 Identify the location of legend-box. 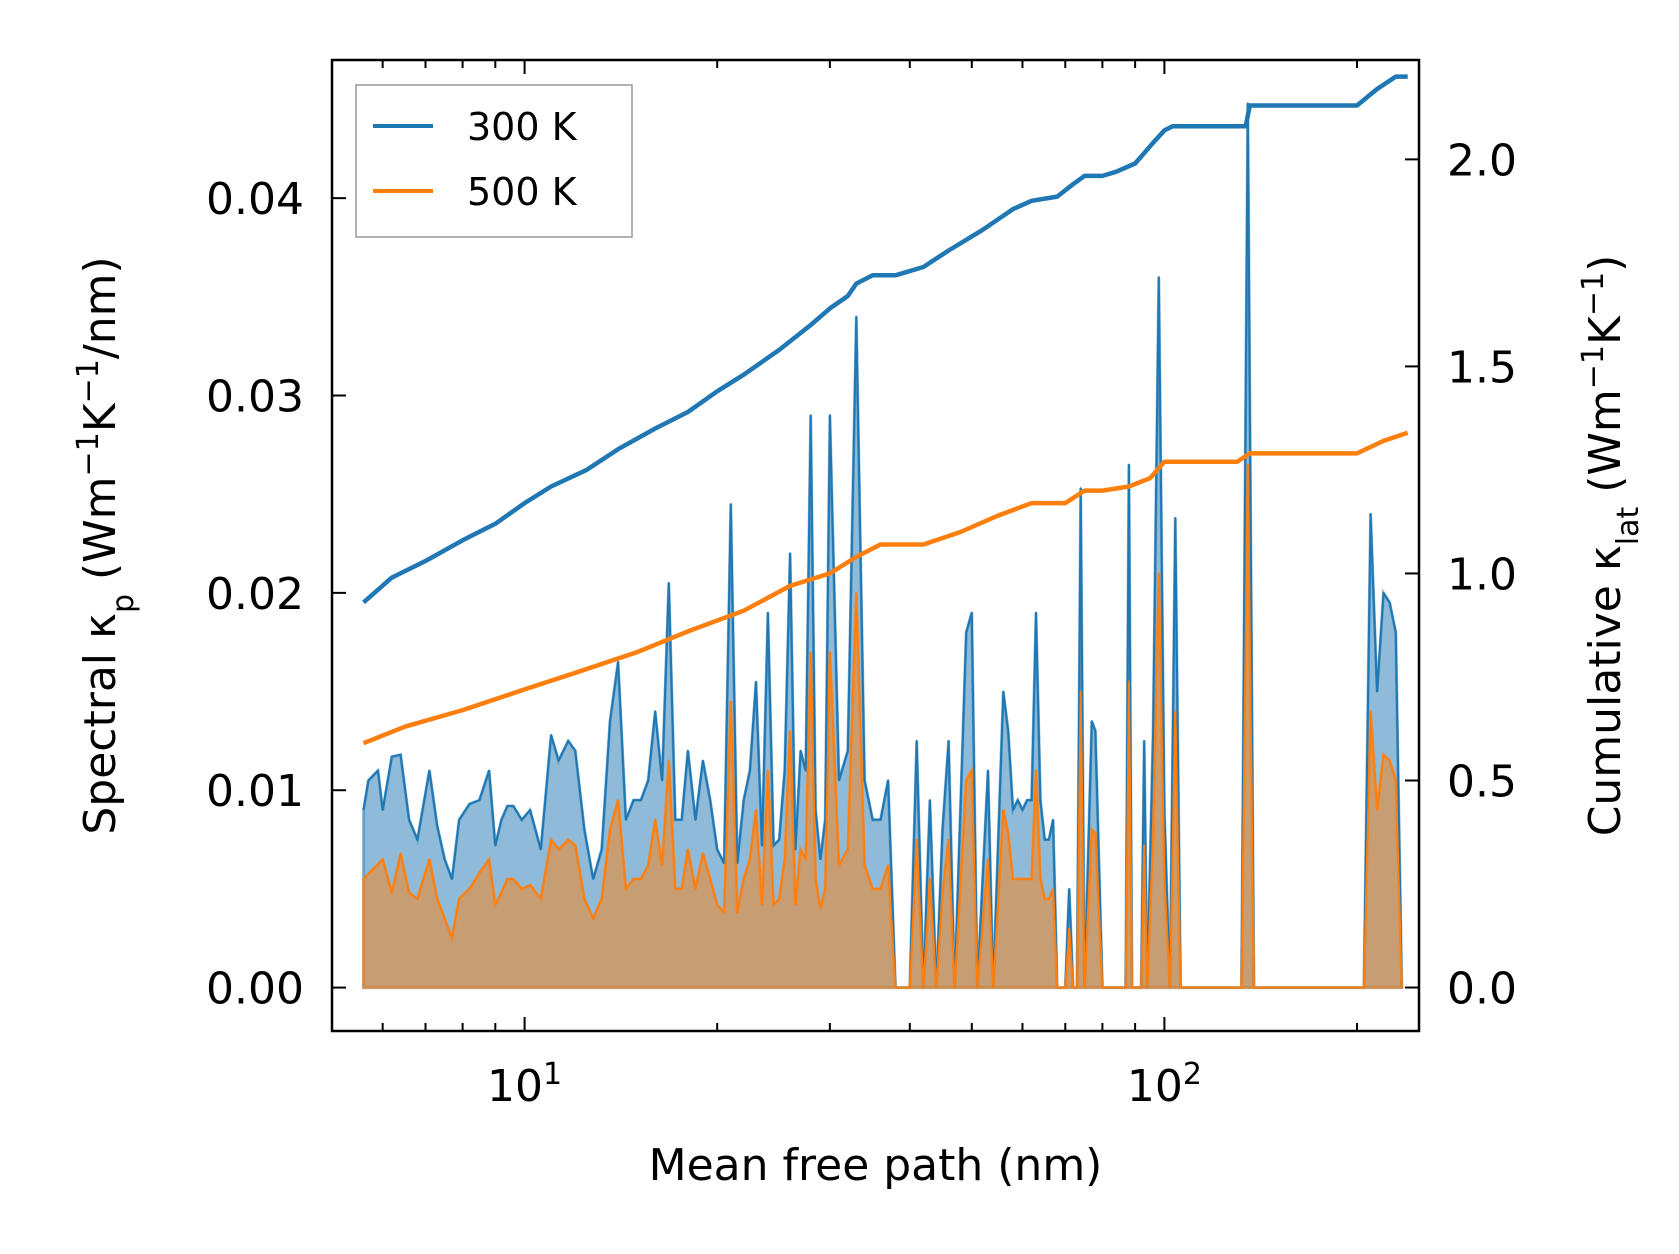
(494, 161).